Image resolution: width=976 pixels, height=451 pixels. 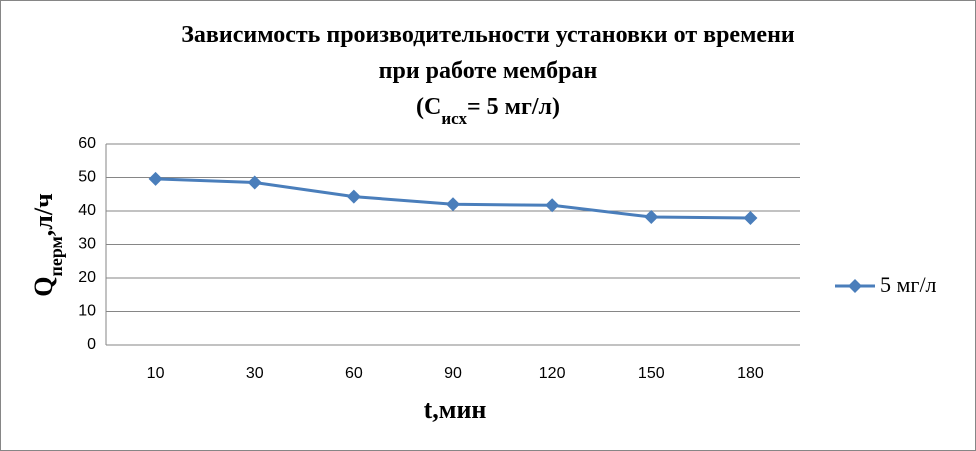 I want to click on y-label-part: Q, so click(x=43, y=287).